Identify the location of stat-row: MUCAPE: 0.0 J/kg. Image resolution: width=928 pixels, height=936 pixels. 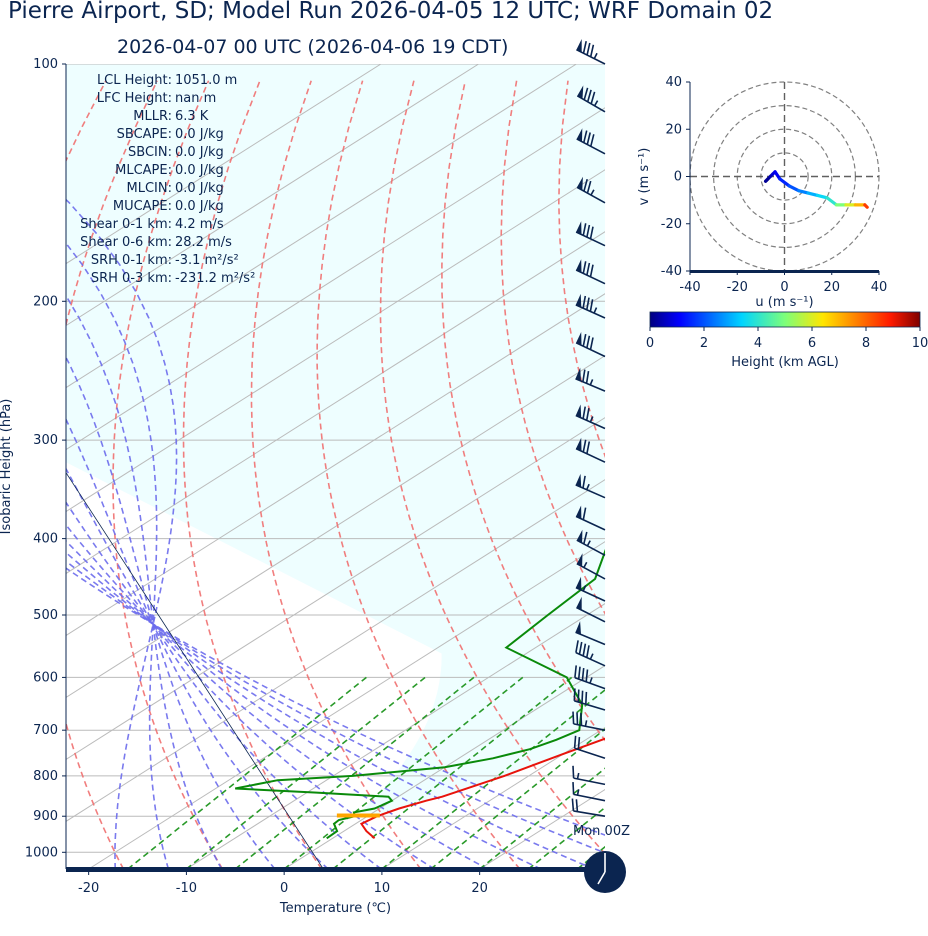
(131, 207).